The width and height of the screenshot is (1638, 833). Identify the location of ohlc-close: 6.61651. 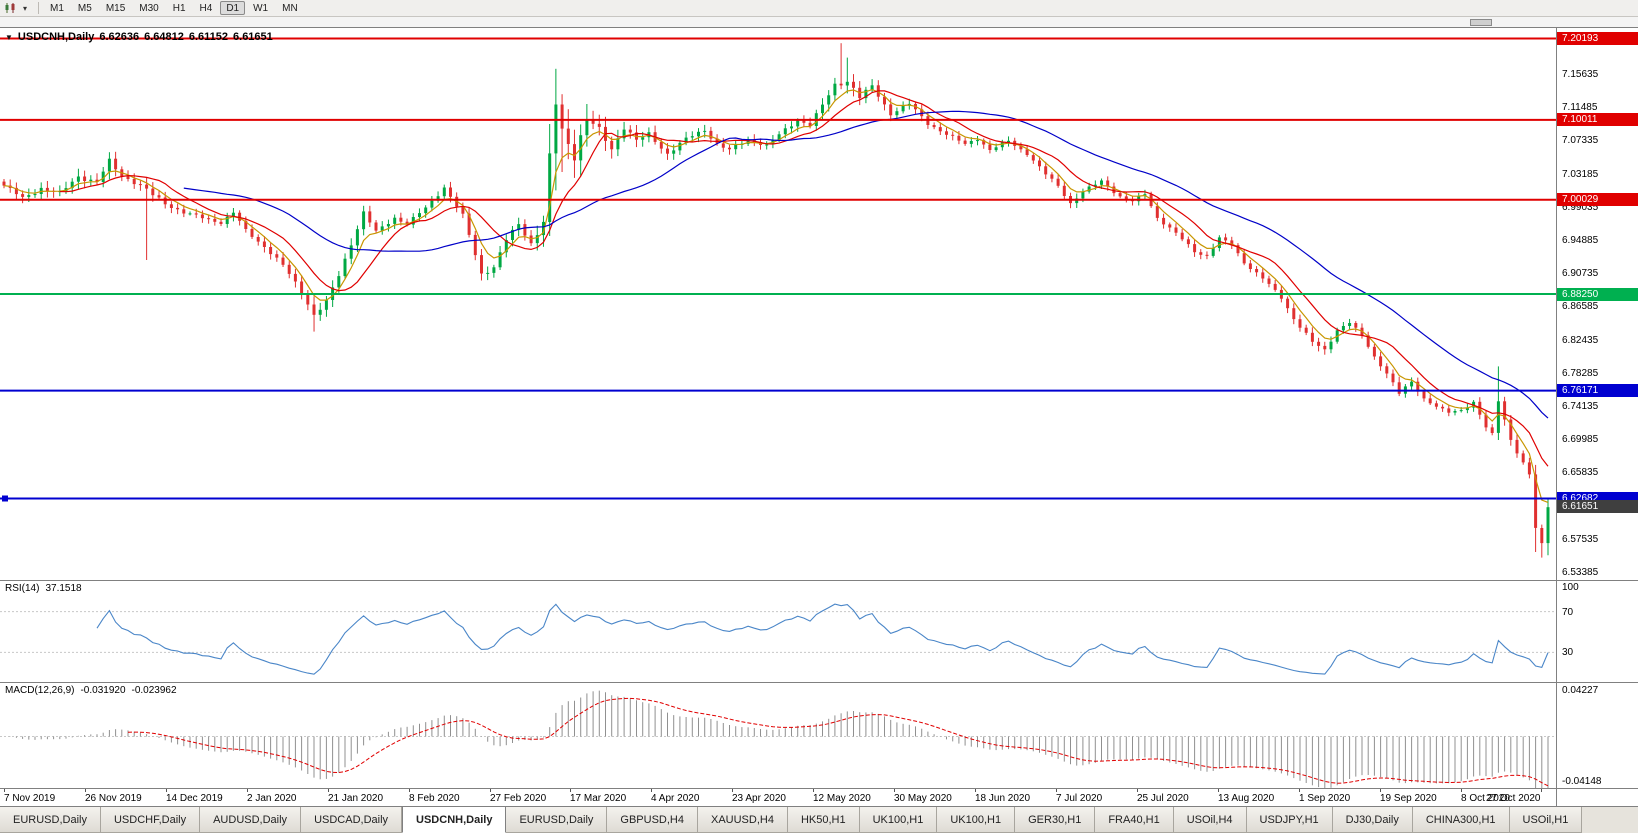
(253, 37).